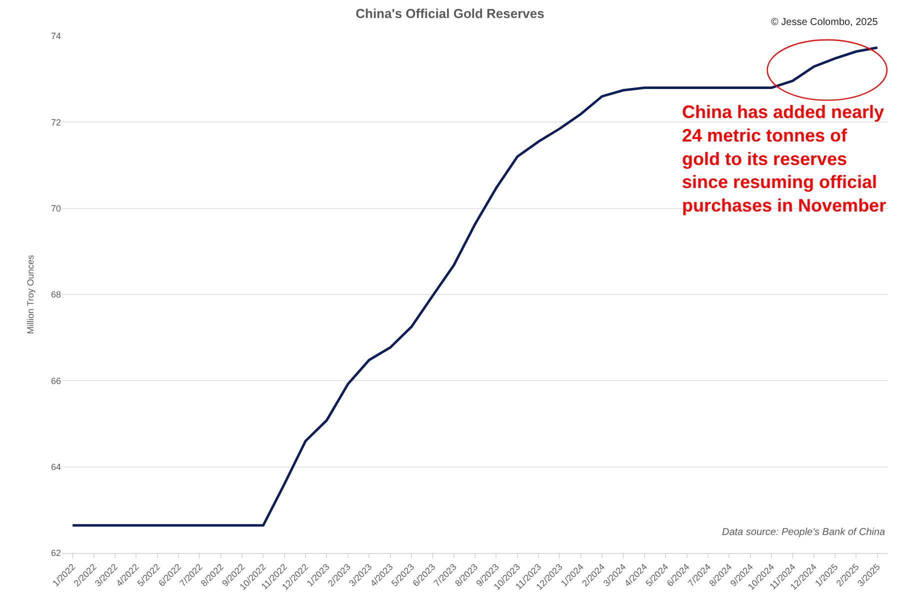 The image size is (900, 604). I want to click on y-axis-title: Million Troy Ounces, so click(30, 294).